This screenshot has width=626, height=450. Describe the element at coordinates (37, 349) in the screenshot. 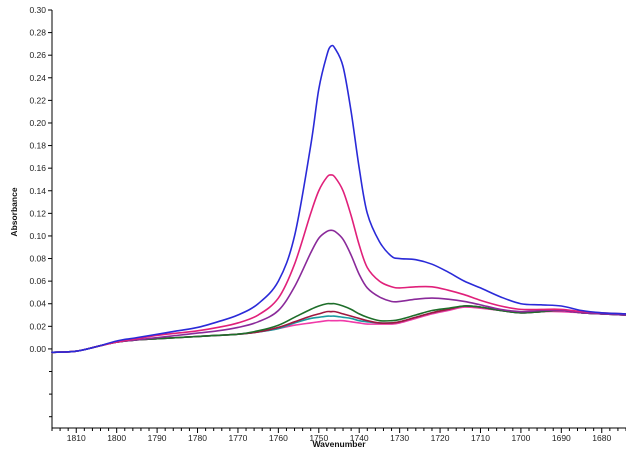

I see `y-tick-label: 0.00` at that location.